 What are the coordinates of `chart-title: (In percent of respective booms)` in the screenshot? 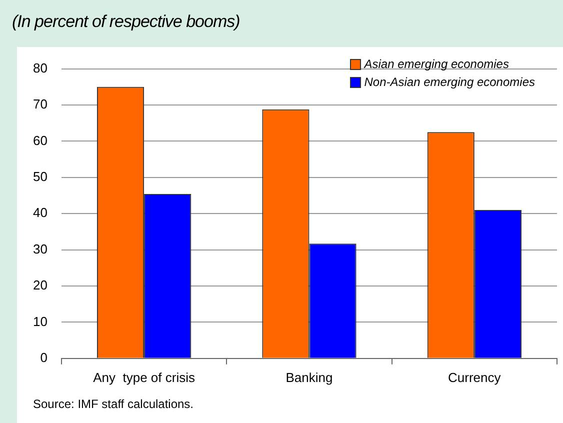 It's located at (126, 22).